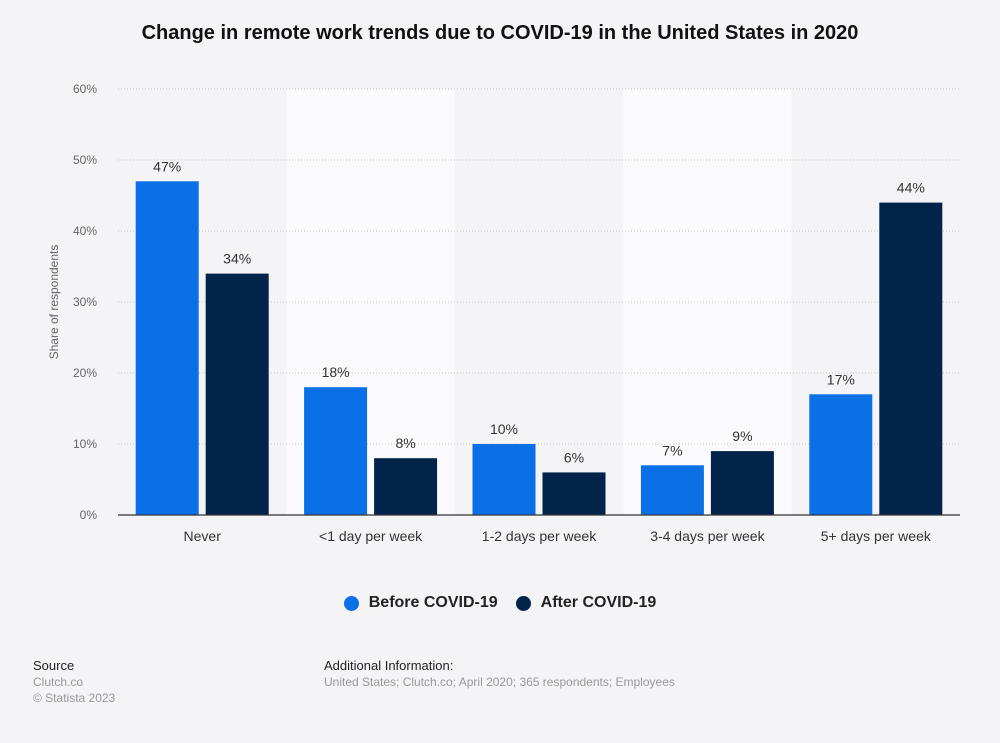 The width and height of the screenshot is (1000, 743). Describe the element at coordinates (523, 603) in the screenshot. I see `legend-swatch-after` at that location.